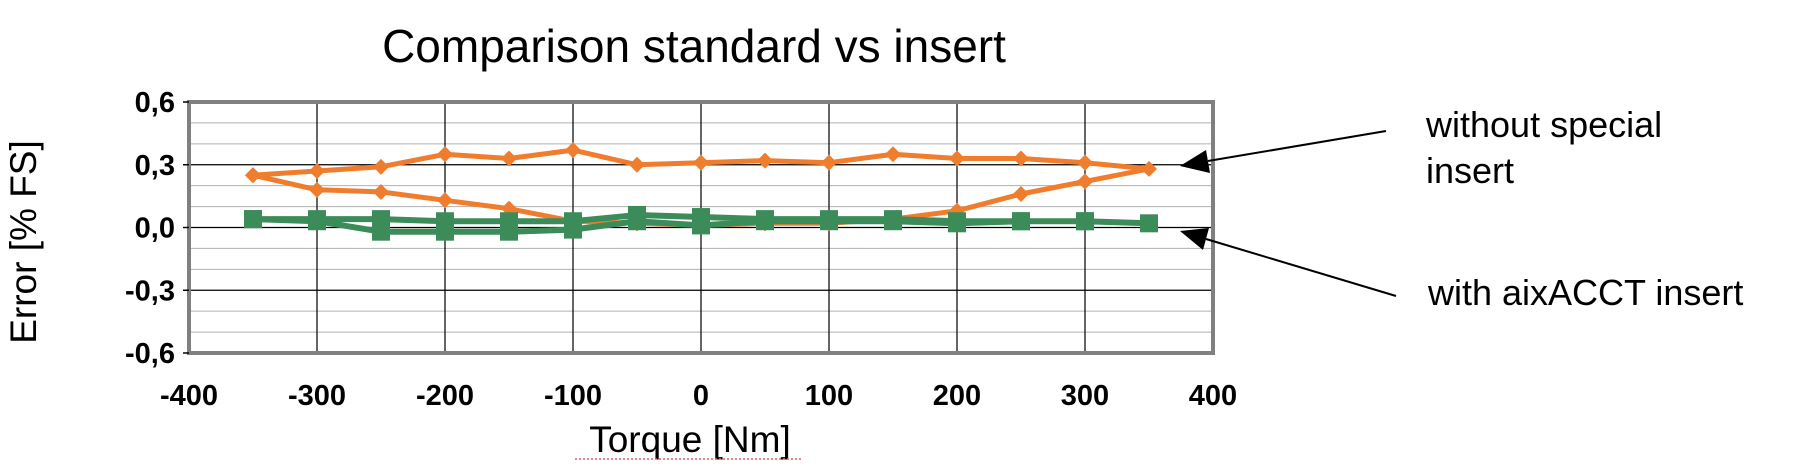 This screenshot has height=467, width=1794. I want to click on annotation-without-insert-line1: without special, so click(1543, 124).